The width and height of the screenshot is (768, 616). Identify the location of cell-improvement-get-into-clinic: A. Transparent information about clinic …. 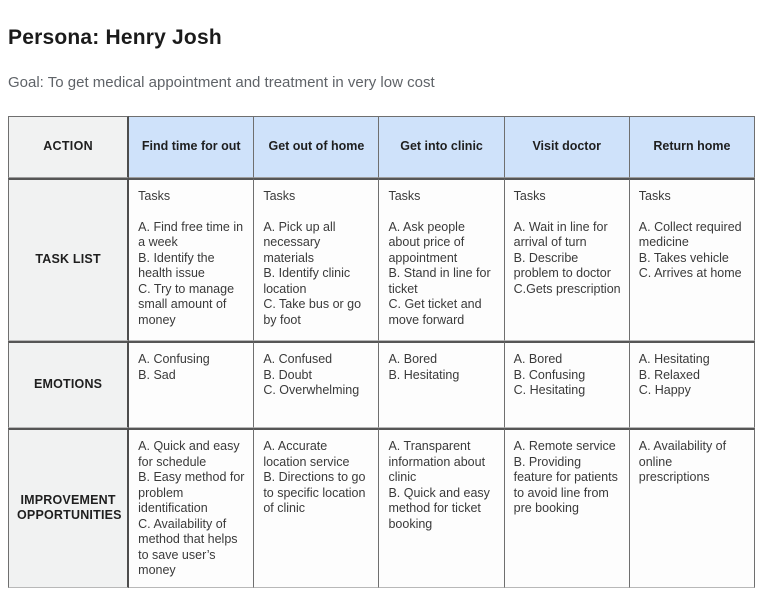
(442, 508).